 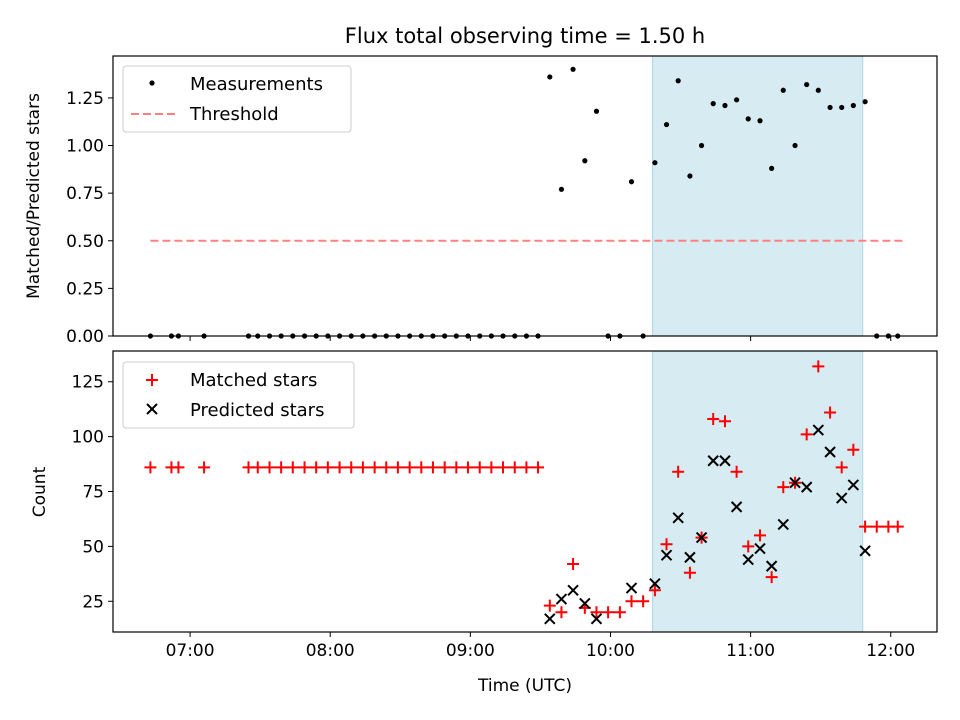 I want to click on y-tick-label: 1.25, so click(x=85, y=99).